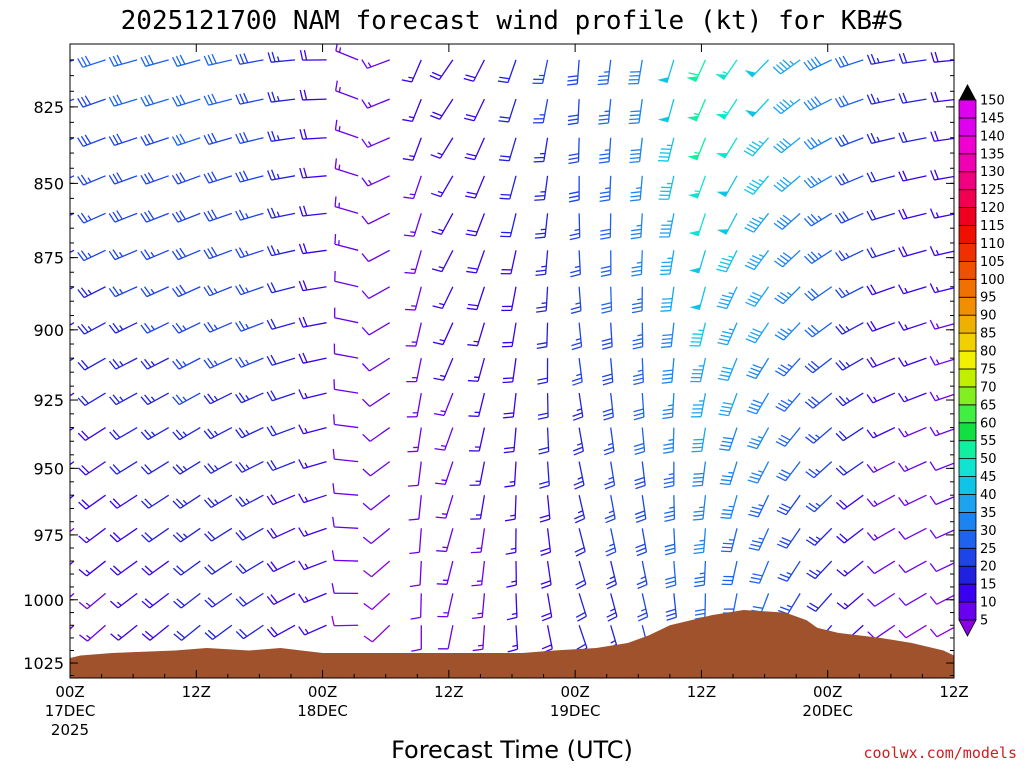  Describe the element at coordinates (988, 513) in the screenshot. I see `colorbar-label: 35` at that location.